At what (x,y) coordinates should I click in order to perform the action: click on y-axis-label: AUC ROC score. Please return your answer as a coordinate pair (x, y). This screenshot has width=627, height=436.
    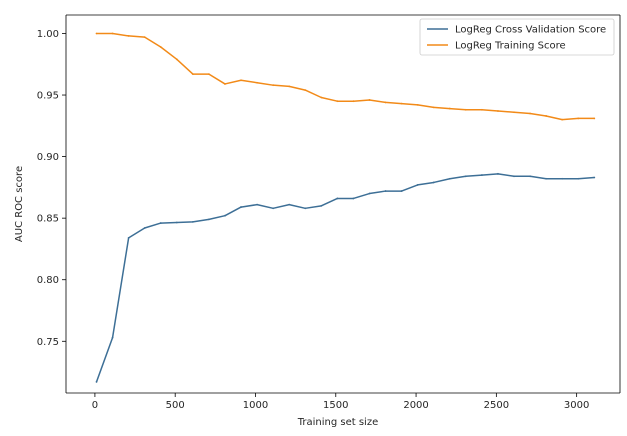
    Looking at the image, I should click on (19, 204).